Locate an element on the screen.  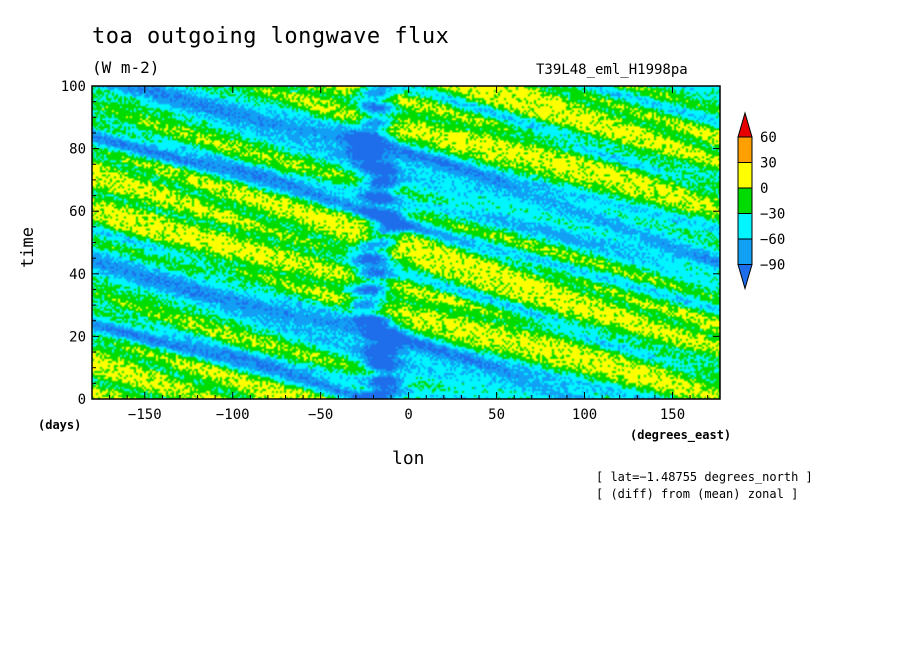
colorbar-label: −30 is located at coordinates (772, 215).